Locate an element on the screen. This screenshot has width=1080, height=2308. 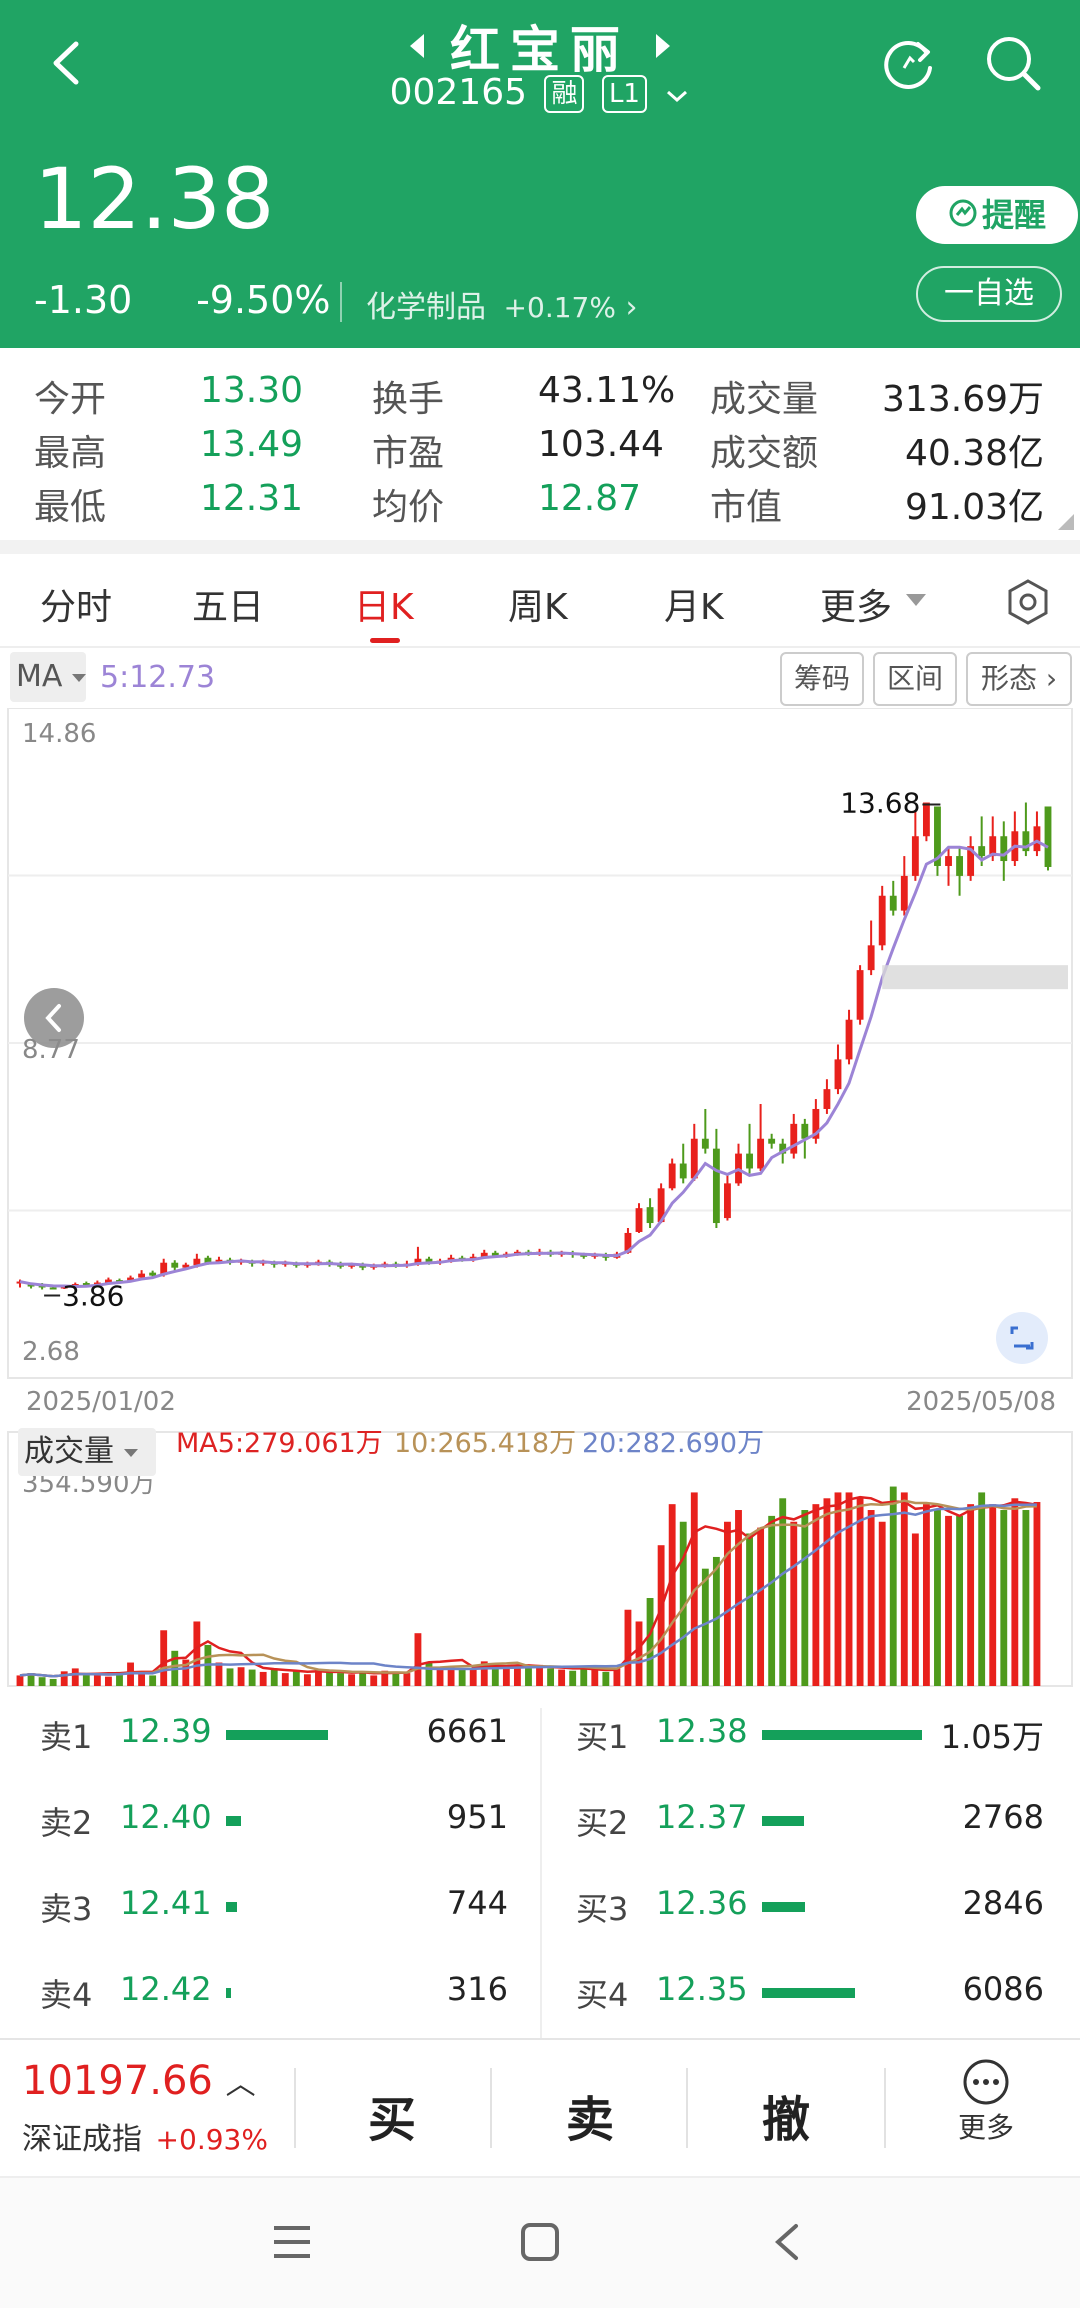
back-icon is located at coordinates (66, 63).